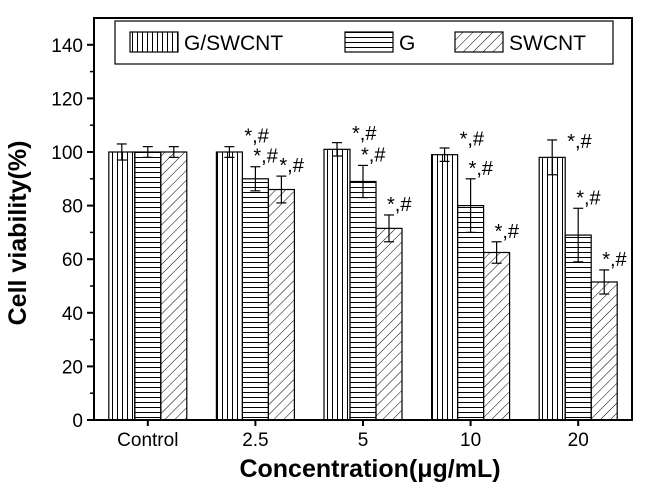  I want to click on x-tick-label: 10, so click(470, 440).